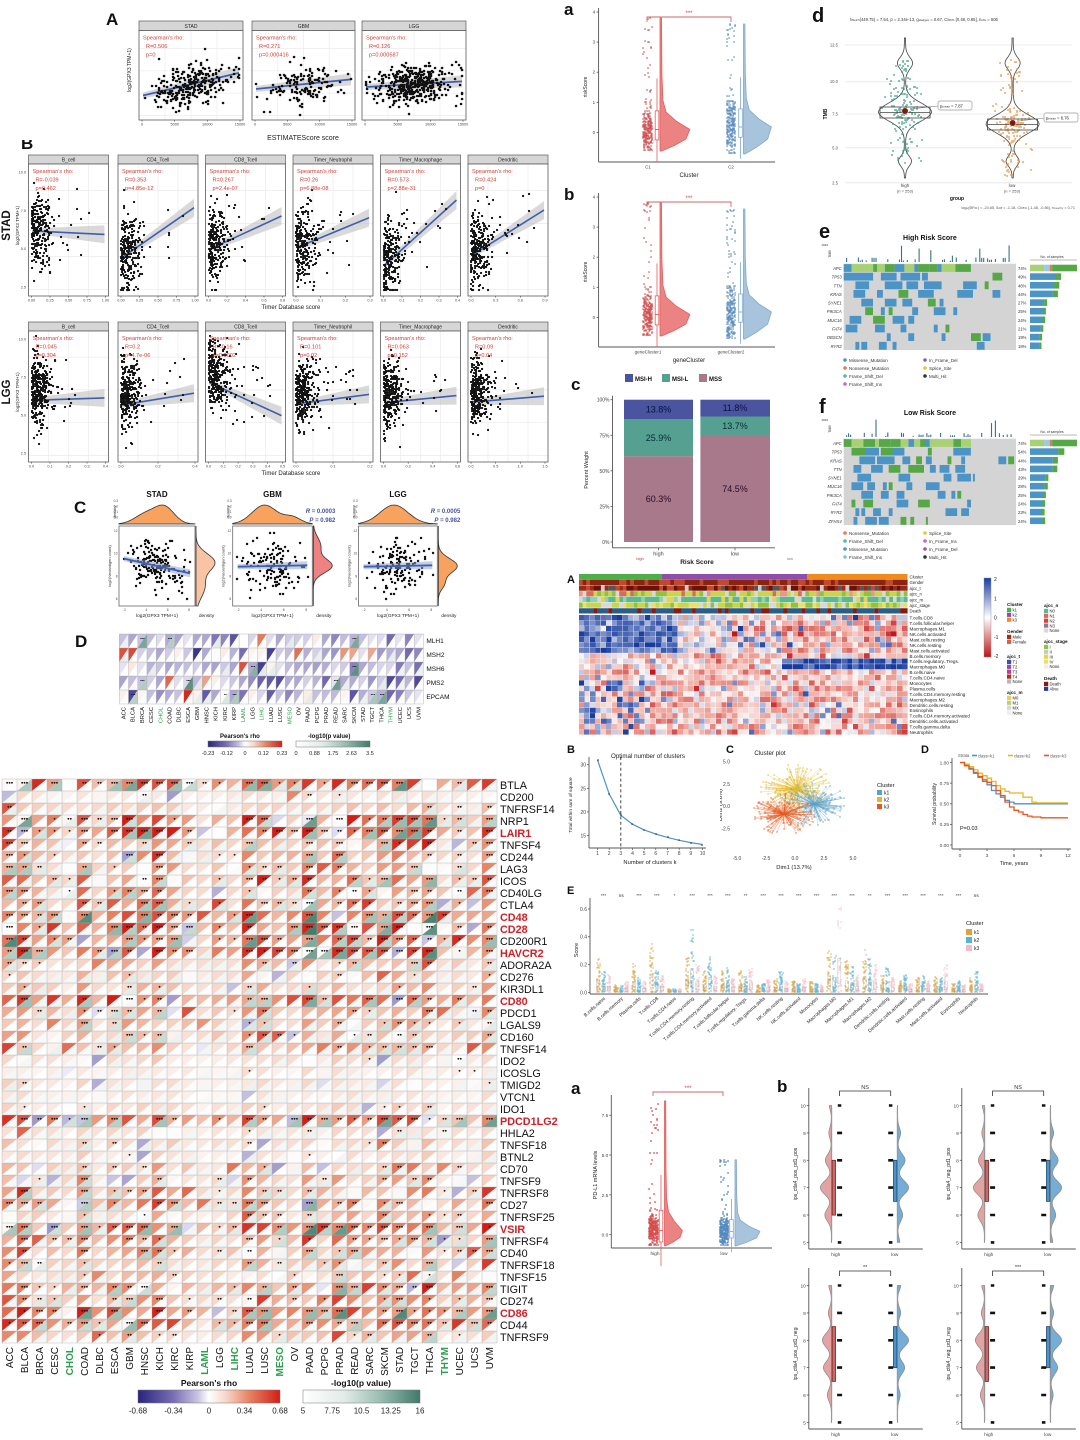 The width and height of the screenshot is (1080, 1440). What do you see at coordinates (838, 285) in the screenshot?
I see `svg-text: TTN` at bounding box center [838, 285].